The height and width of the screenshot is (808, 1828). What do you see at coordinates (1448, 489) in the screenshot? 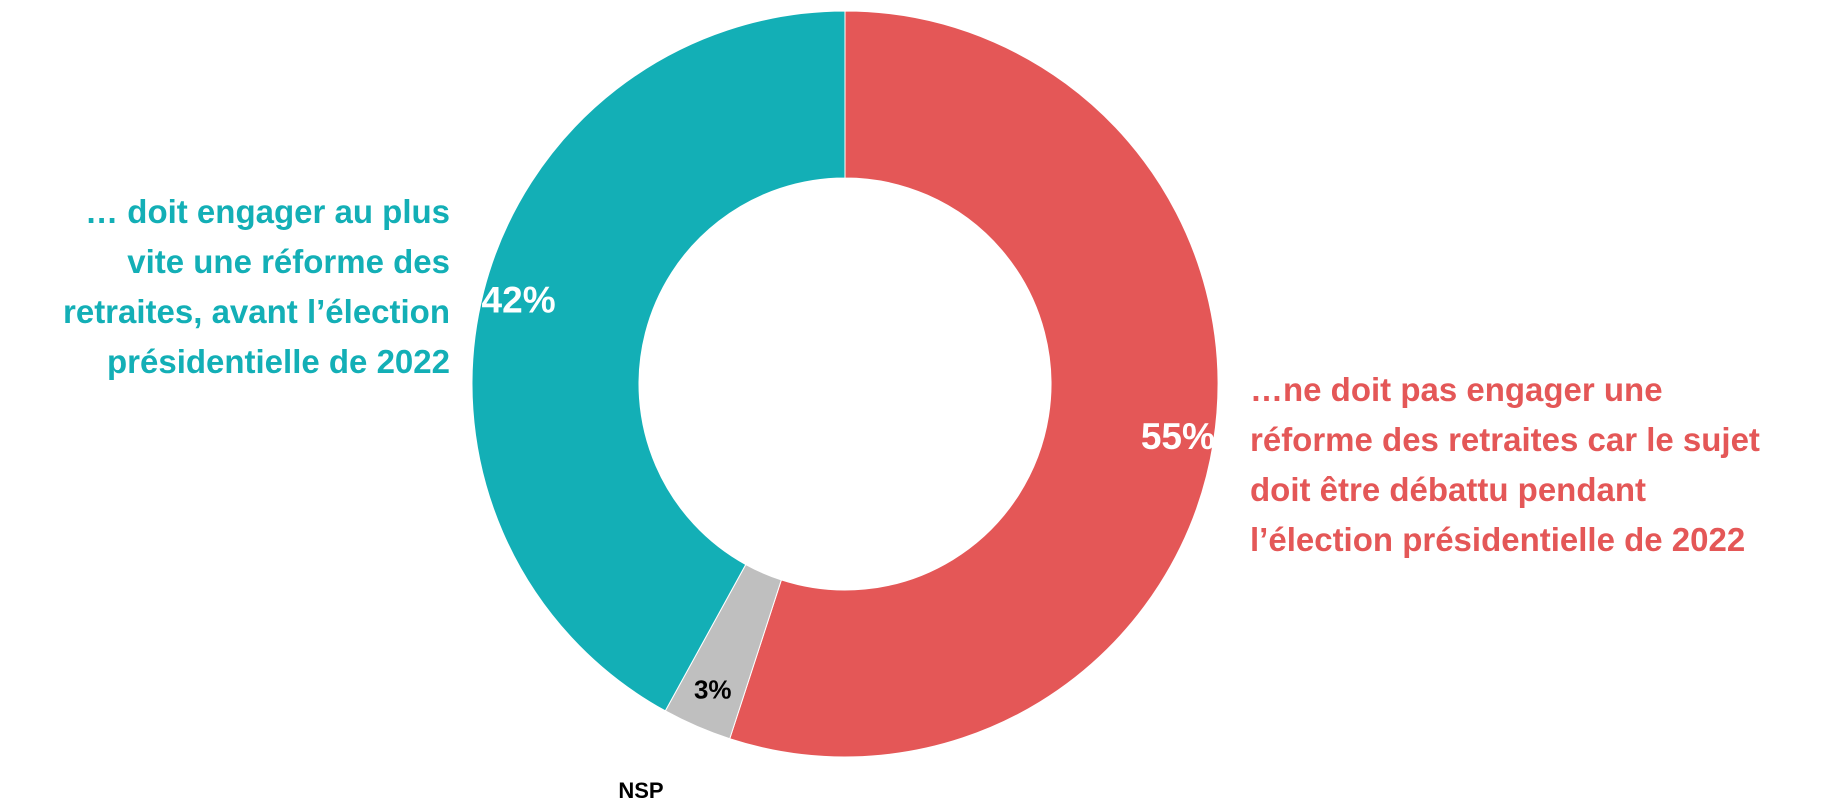
I see `right-description-line-3: doit être débattu pendant` at bounding box center [1448, 489].